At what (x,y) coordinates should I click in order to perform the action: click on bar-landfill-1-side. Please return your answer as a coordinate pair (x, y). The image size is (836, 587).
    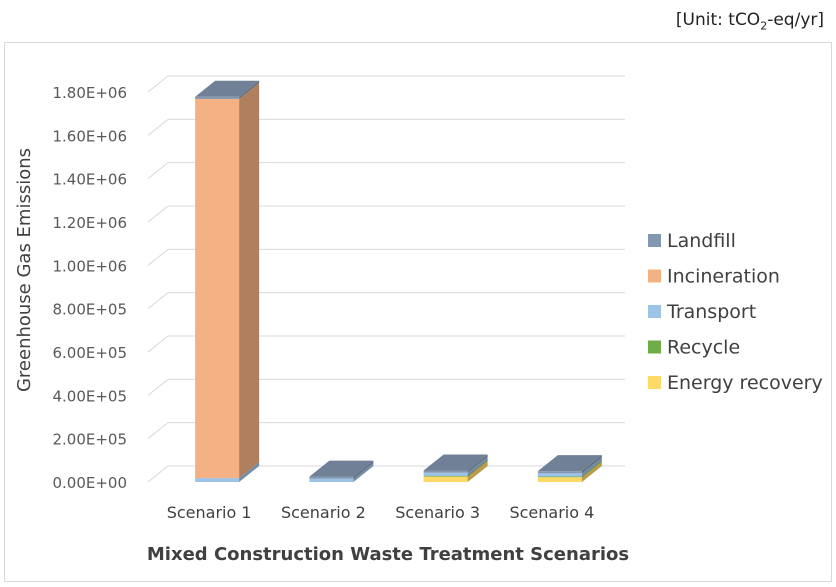
    Looking at the image, I should click on (249, 89).